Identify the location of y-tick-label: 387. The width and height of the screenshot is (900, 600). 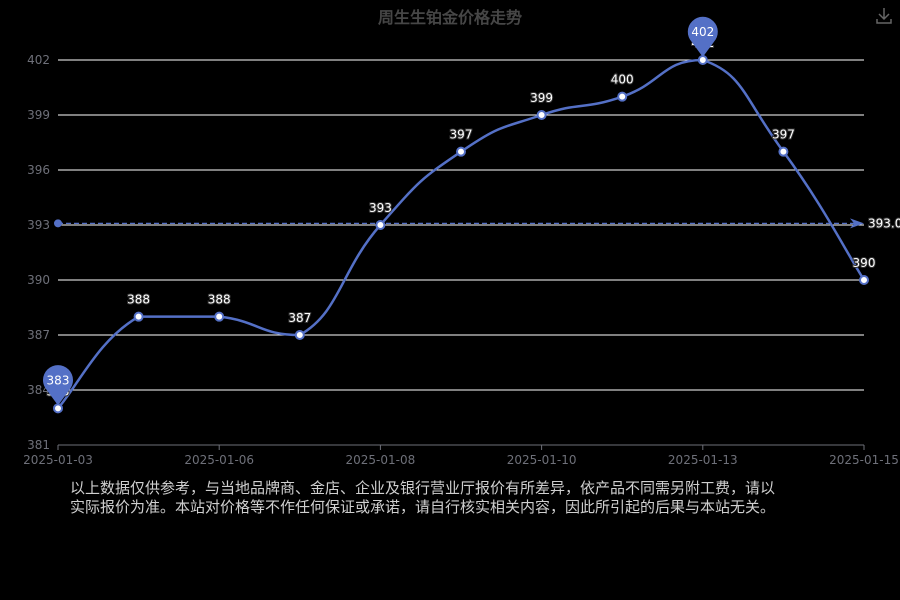
(38, 335).